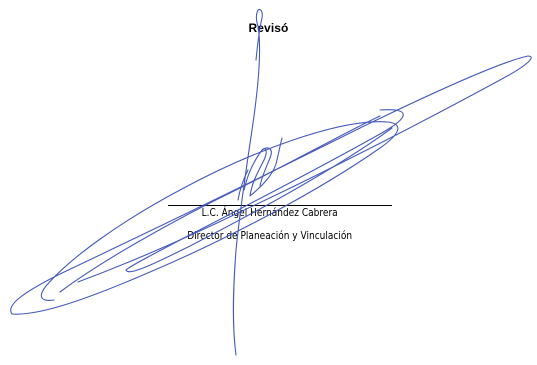 The width and height of the screenshot is (537, 365). What do you see at coordinates (270, 235) in the screenshot?
I see `signer-title: Director de Planeación y Vinculación` at bounding box center [270, 235].